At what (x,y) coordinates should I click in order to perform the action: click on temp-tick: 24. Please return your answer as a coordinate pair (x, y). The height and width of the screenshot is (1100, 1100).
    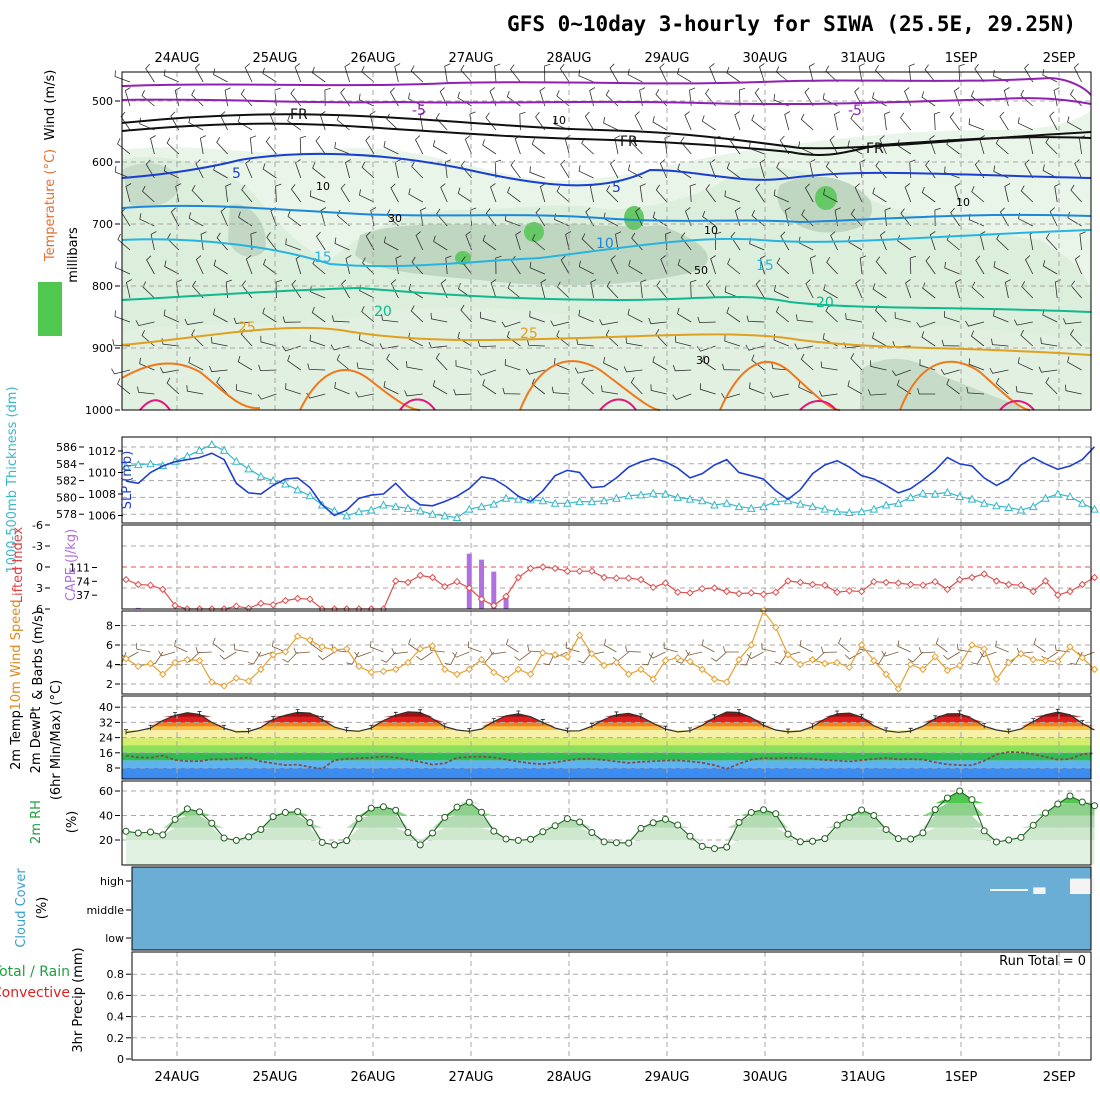
    Looking at the image, I should click on (106, 738).